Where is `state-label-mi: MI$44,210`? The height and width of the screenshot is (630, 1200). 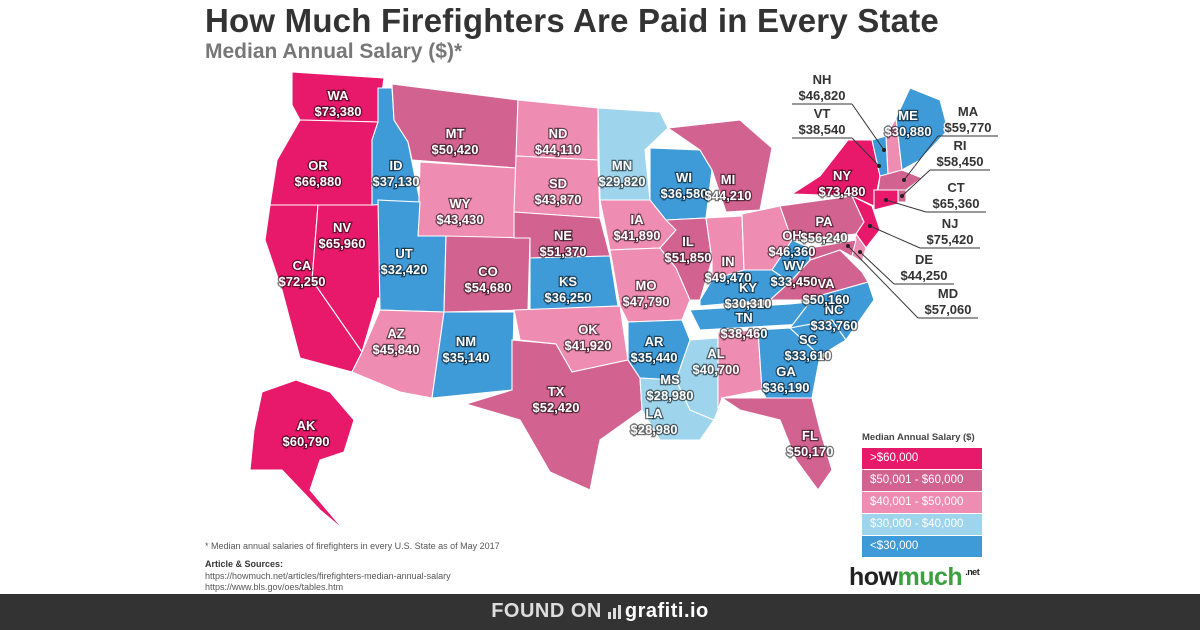
state-label-mi: MI$44,210 is located at coordinates (728, 188).